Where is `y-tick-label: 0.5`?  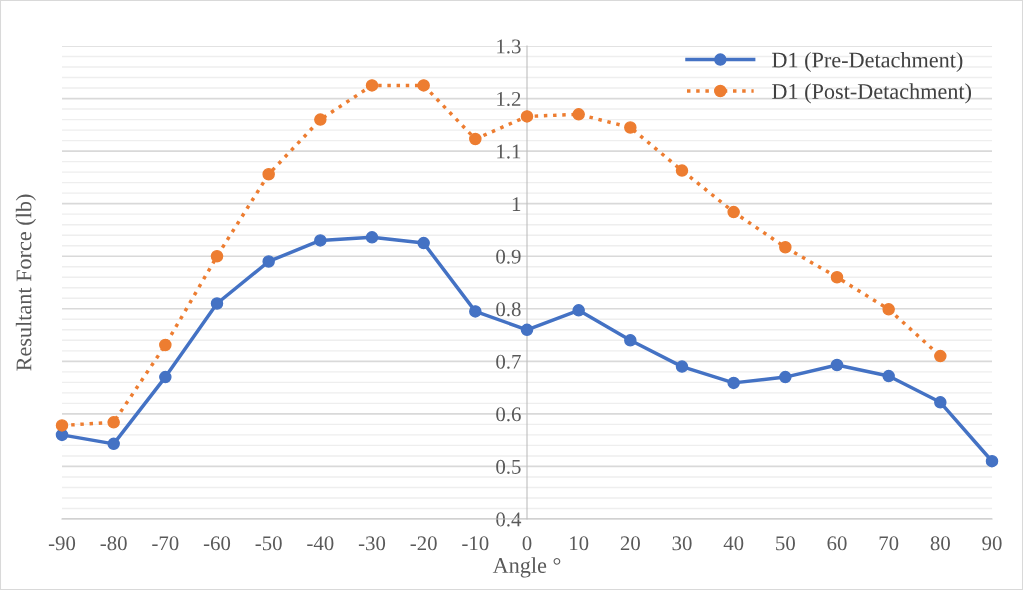 y-tick-label: 0.5 is located at coordinates (508, 466).